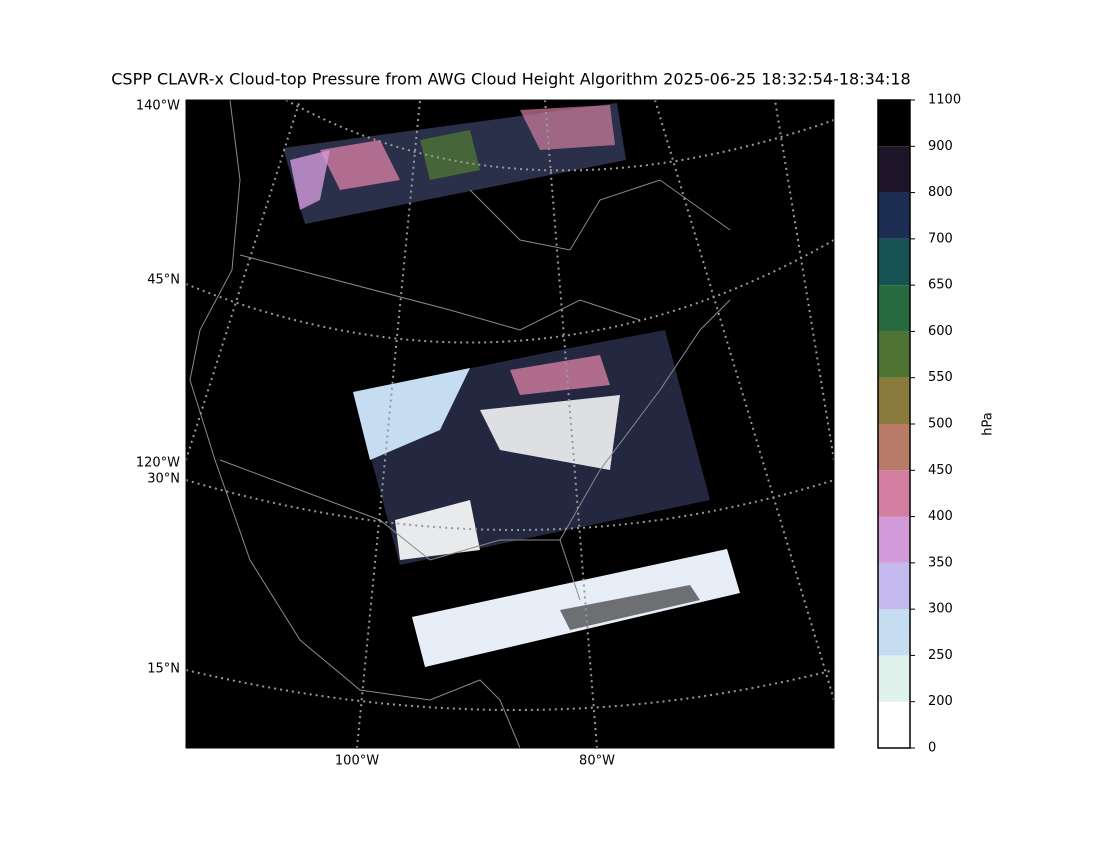  What do you see at coordinates (158, 463) in the screenshot?
I see `lon-label: 120°W` at bounding box center [158, 463].